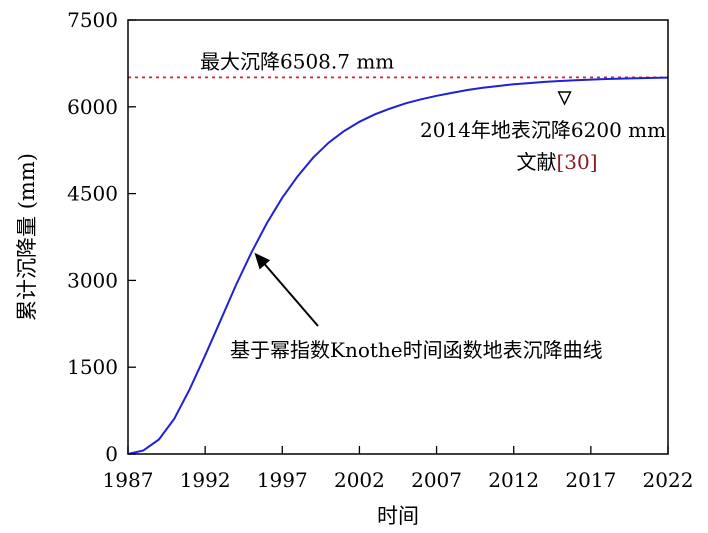 This screenshot has height=533, width=708. What do you see at coordinates (262, 261) in the screenshot?
I see `curve-annotation-arrowhead` at bounding box center [262, 261].